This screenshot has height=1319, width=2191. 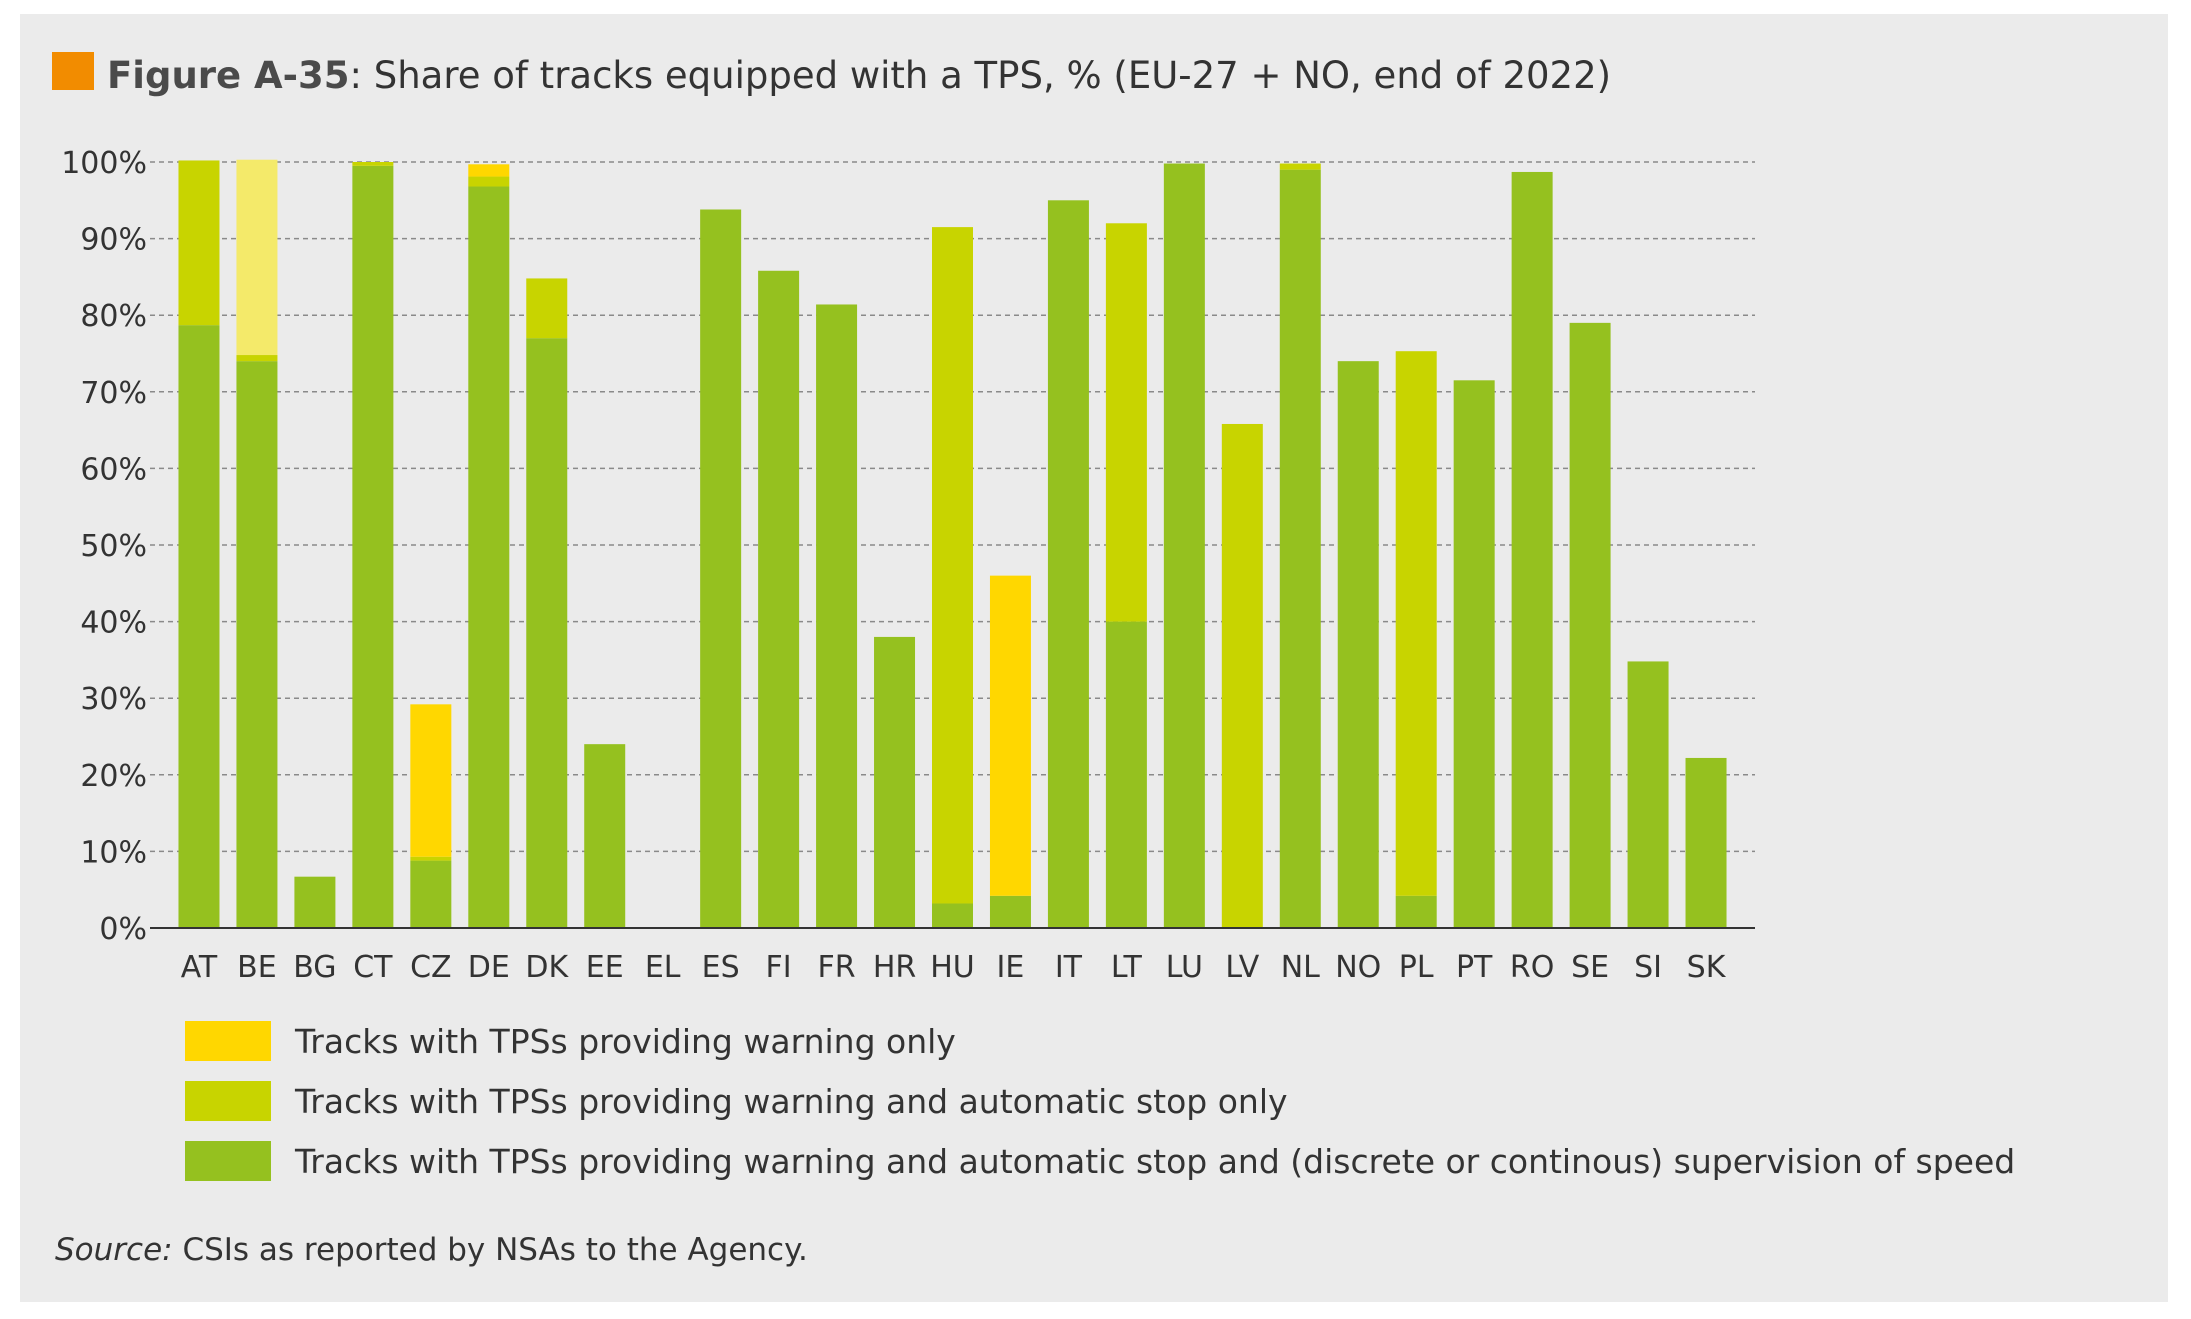 I want to click on x-tick-label: BG, so click(x=314, y=967).